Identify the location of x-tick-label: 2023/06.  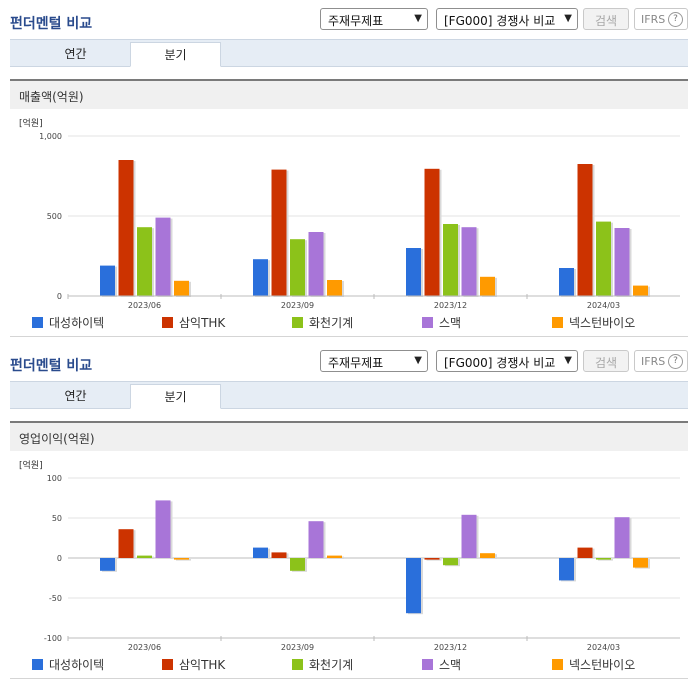
(144, 305).